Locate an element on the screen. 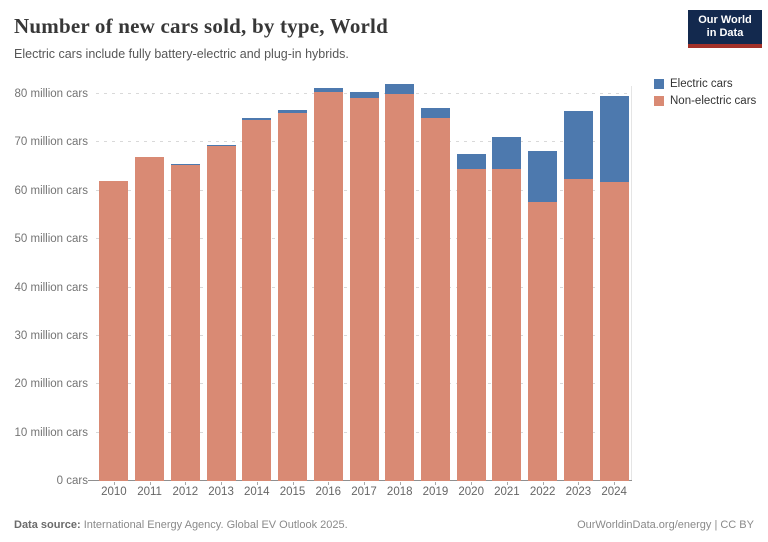 The height and width of the screenshot is (542, 768). y-tick-label: 40 million cars is located at coordinates (51, 287).